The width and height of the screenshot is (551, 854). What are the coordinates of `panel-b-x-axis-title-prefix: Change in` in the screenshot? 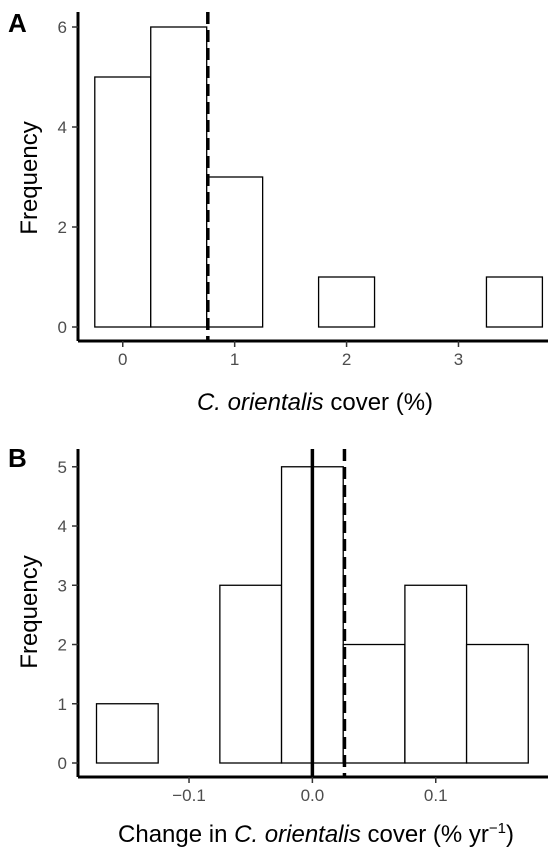 It's located at (176, 834).